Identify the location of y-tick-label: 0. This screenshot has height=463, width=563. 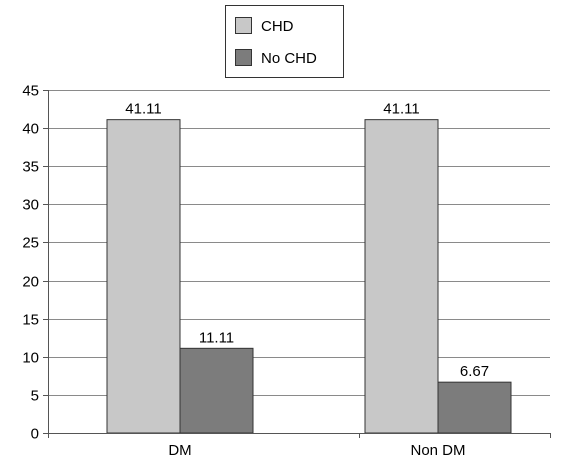
(35, 434).